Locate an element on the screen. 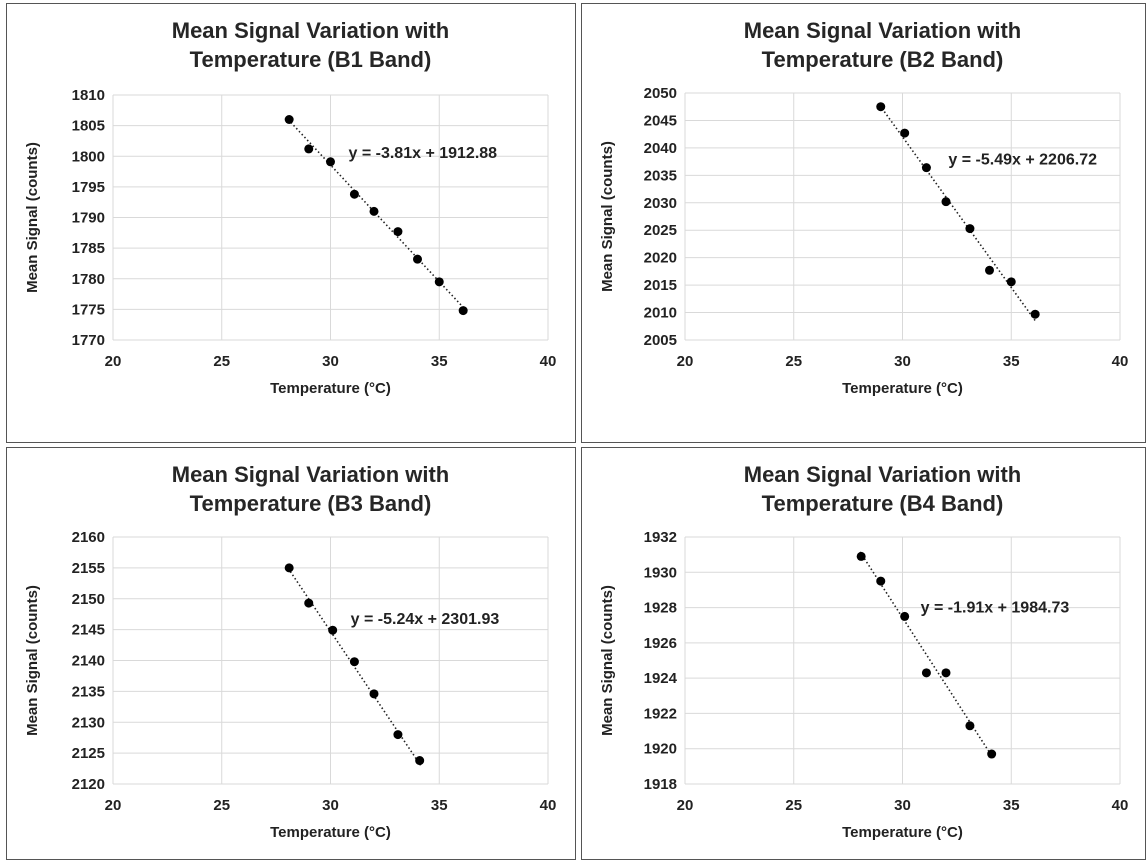 The width and height of the screenshot is (1146, 860). chart-title-line-2: Temperature (B4 Band) is located at coordinates (883, 503).